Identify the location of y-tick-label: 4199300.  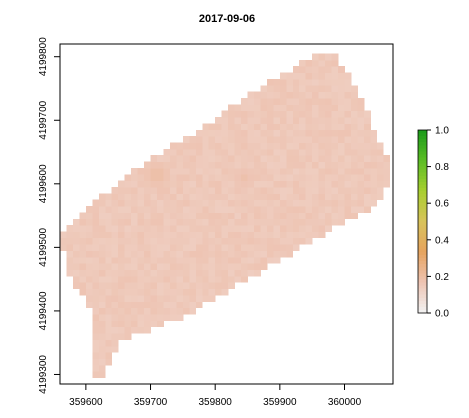
(43, 374).